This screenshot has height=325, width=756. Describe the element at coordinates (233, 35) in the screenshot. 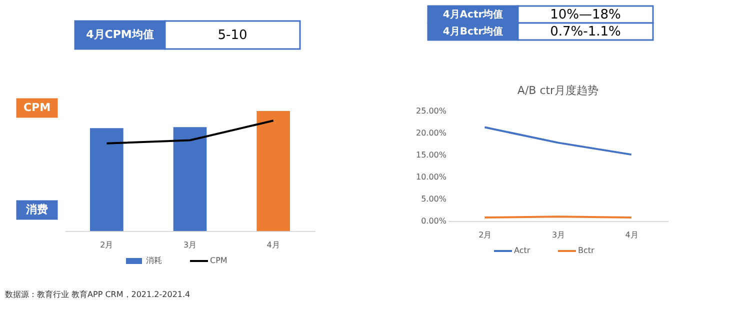

I see `text: 5-10` at that location.